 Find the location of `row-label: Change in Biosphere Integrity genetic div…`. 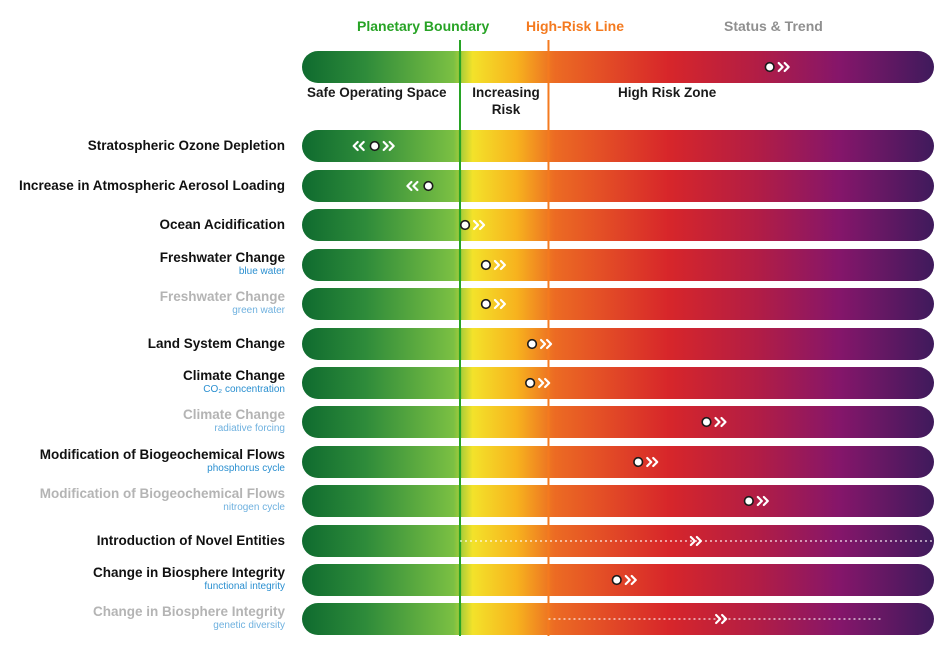

row-label: Change in Biosphere Integrity genetic div… is located at coordinates (189, 618).